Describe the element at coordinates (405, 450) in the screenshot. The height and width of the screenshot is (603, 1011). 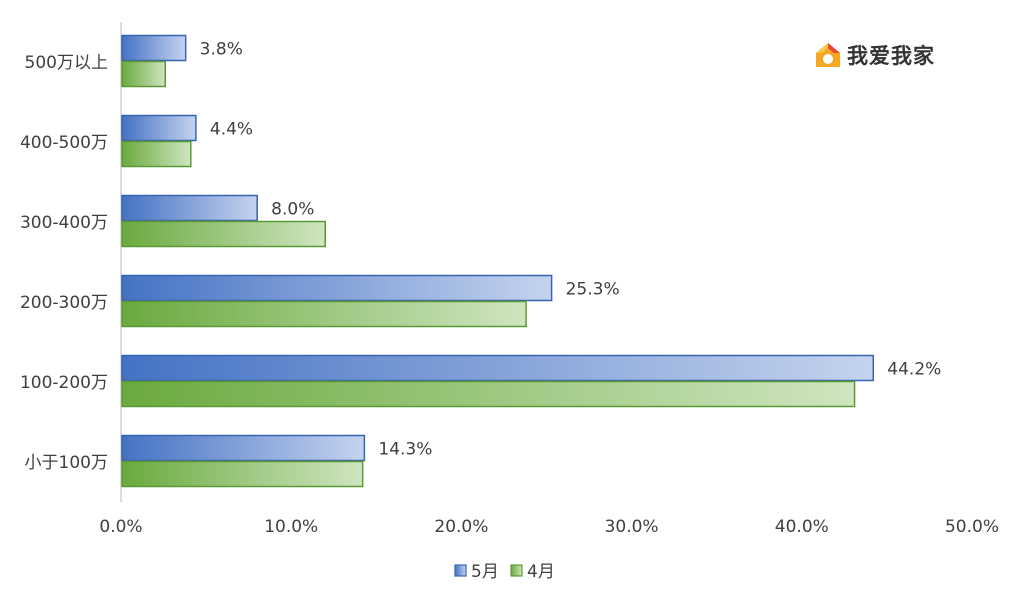
I see `data-label: 14.3%` at that location.